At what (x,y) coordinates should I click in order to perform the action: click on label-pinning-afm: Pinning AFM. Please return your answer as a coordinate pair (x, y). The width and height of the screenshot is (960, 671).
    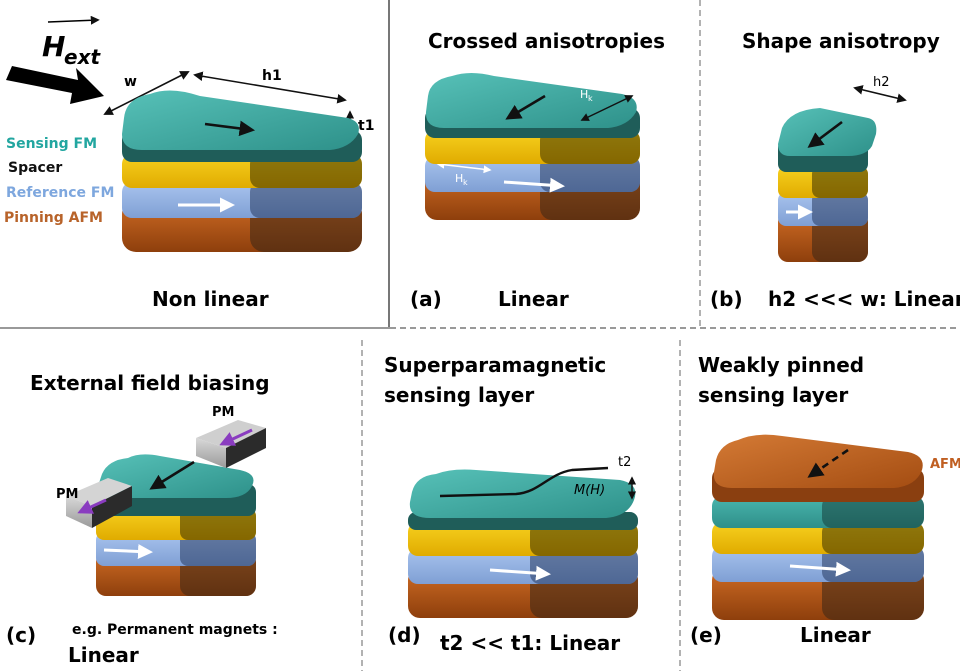
    Looking at the image, I should click on (53, 218).